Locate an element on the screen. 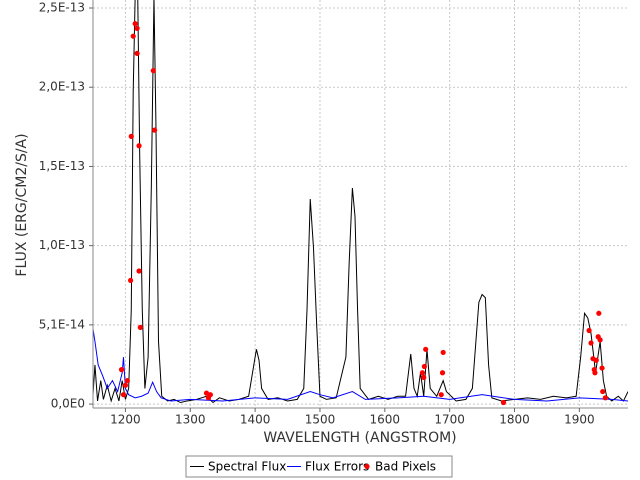 The width and height of the screenshot is (640, 480). y-tick-label: 1,5E-13 is located at coordinates (62, 166).